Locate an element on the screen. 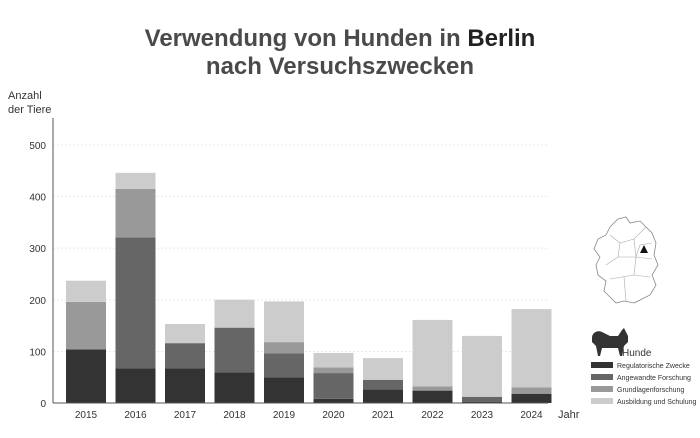 The width and height of the screenshot is (700, 438). x-axis-label: Jahr is located at coordinates (569, 415).